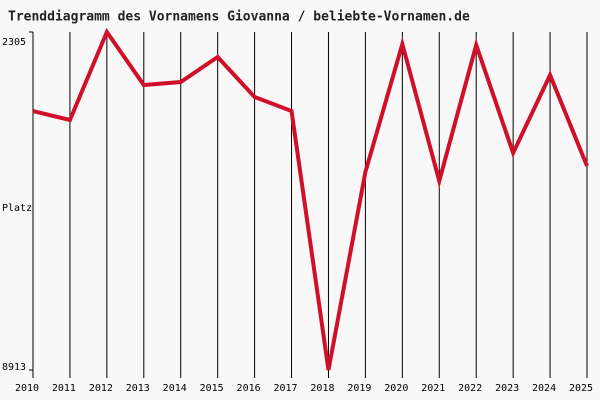 Image resolution: width=600 pixels, height=400 pixels. I want to click on x-tick-label: 2019, so click(359, 388).